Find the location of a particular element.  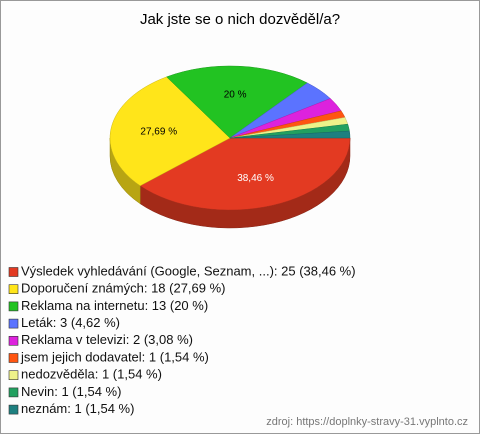

legend-label: Nevin: 1 (1,54 %) is located at coordinates (71, 391).